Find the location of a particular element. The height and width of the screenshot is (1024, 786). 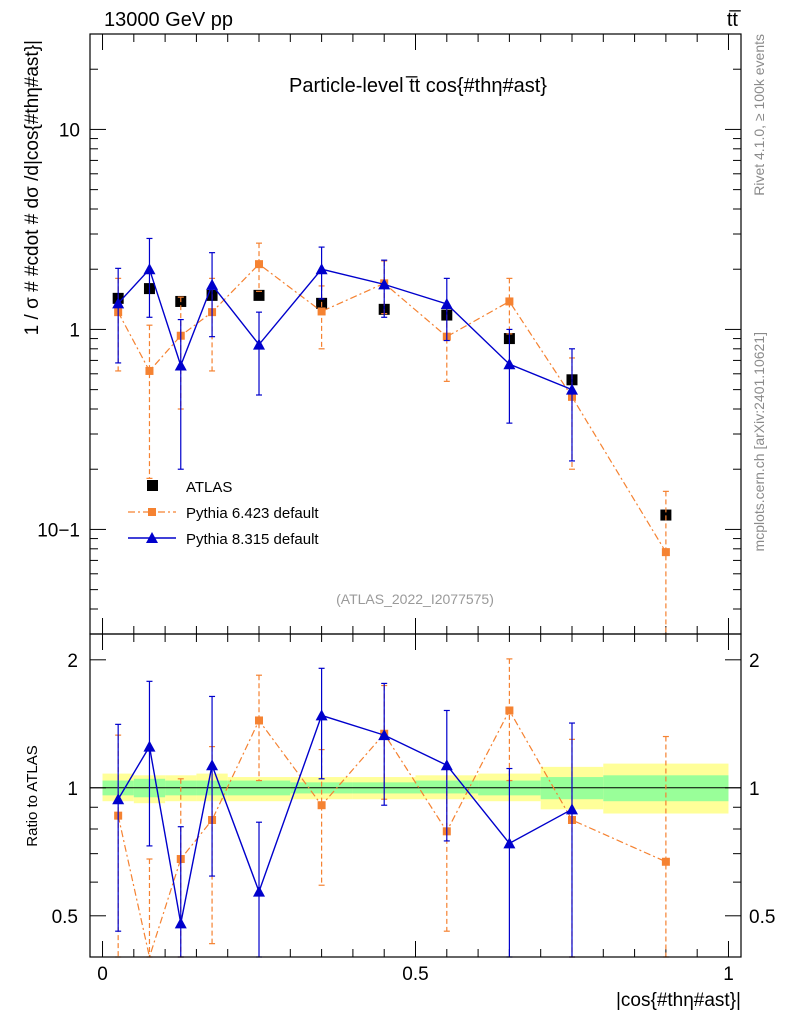

legend-label-atlas: ATLAS is located at coordinates (209, 487).